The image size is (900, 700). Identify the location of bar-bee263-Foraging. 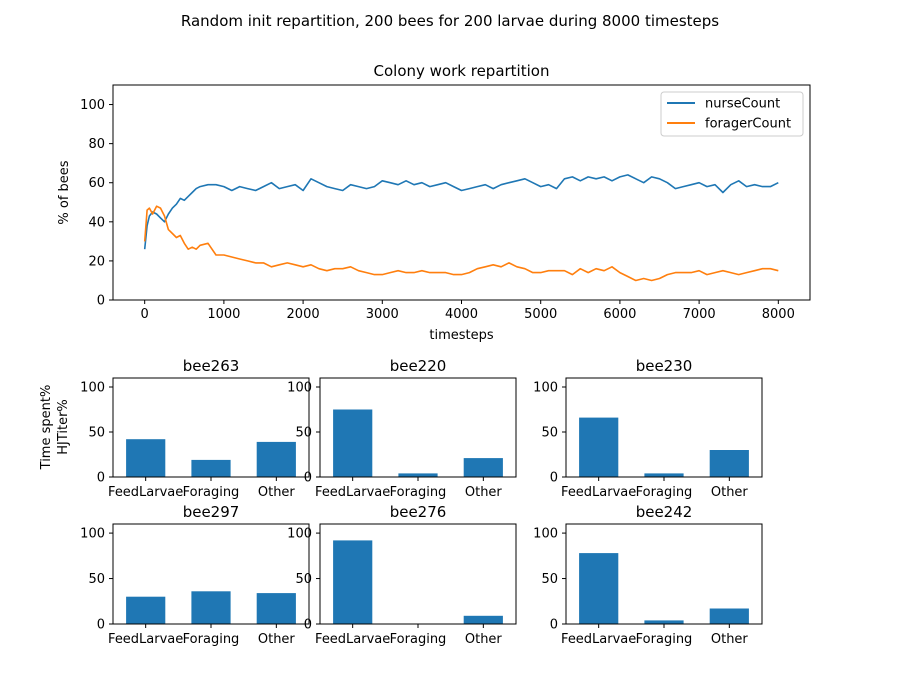
(211, 468).